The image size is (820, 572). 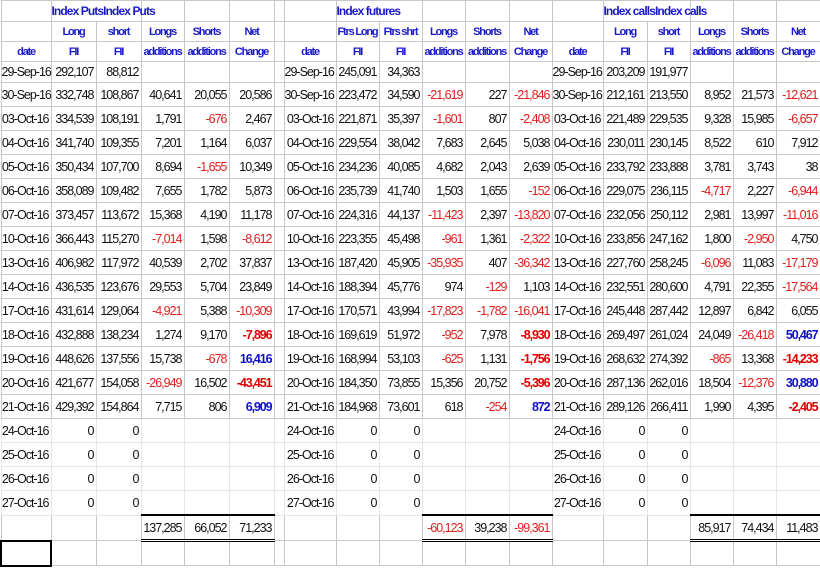 I want to click on short-fii-cell: 236,115, so click(x=668, y=190).